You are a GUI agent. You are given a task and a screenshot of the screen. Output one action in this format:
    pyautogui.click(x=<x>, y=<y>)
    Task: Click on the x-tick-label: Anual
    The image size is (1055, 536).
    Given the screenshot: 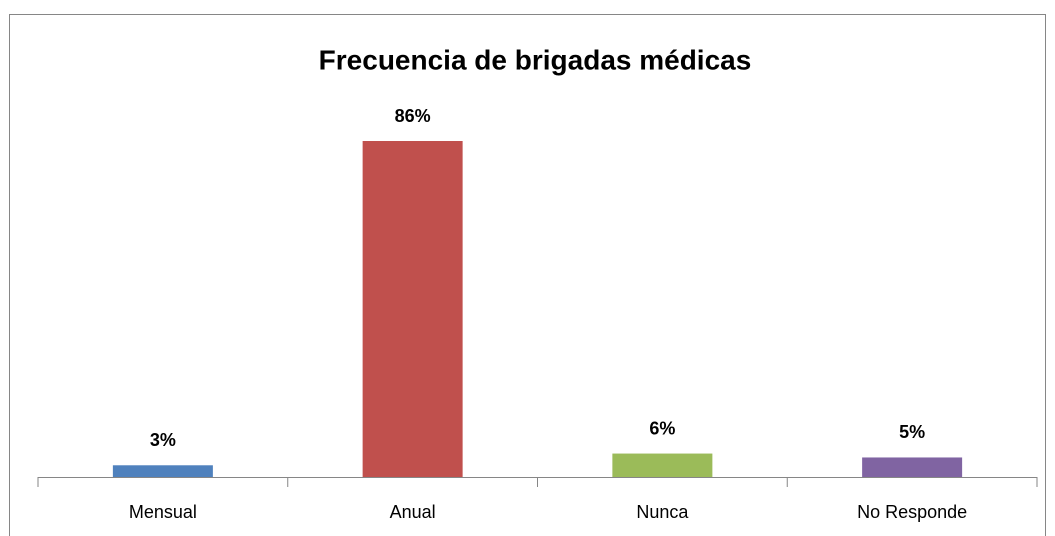 What is the action you would take?
    pyautogui.click(x=413, y=512)
    